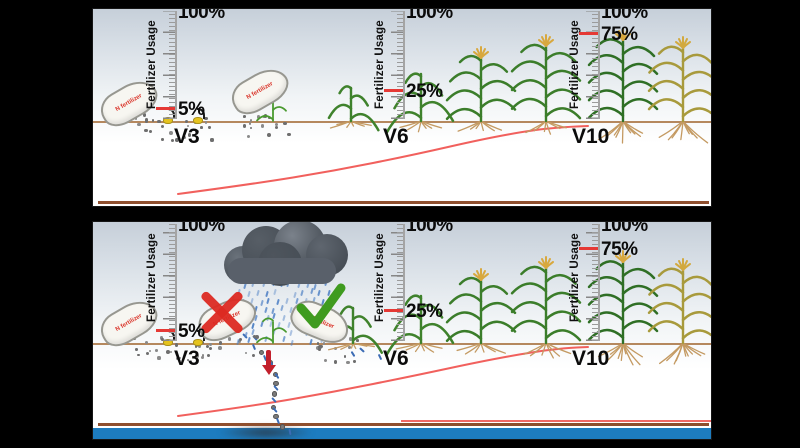 The width and height of the screenshot is (800, 448). Describe the element at coordinates (269, 370) in the screenshot. I see `arrow-head` at that location.